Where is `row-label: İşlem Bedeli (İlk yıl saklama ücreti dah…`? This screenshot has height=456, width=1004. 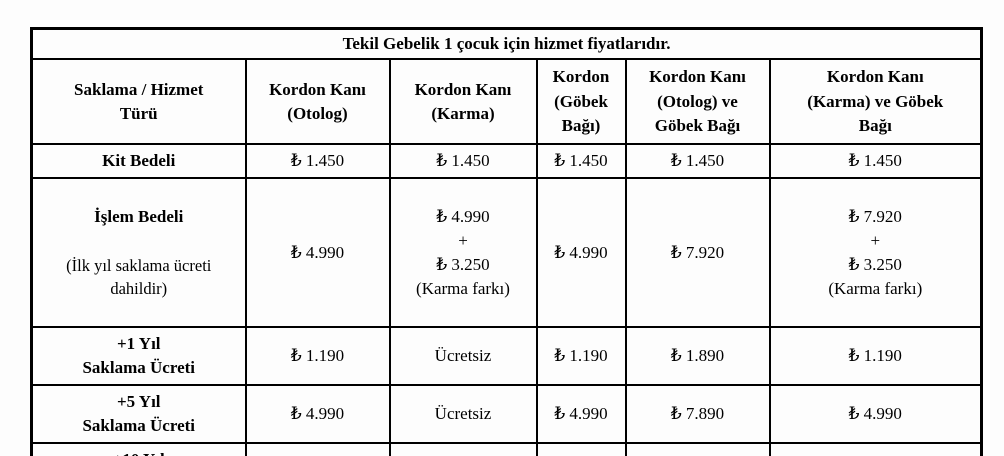 row-label: İşlem Bedeli (İlk yıl saklama ücreti dah… is located at coordinates (138, 253).